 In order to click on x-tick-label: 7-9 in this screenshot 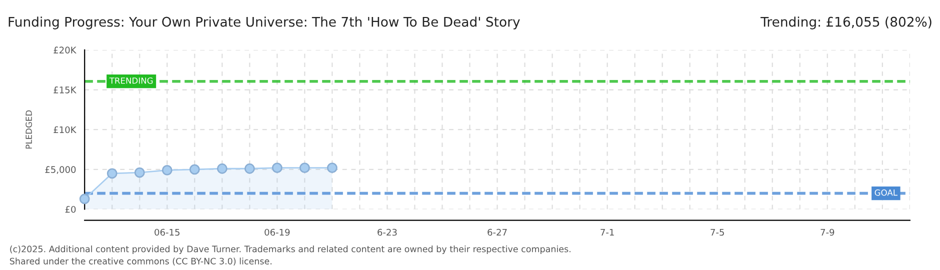, I will do `click(827, 232)`.